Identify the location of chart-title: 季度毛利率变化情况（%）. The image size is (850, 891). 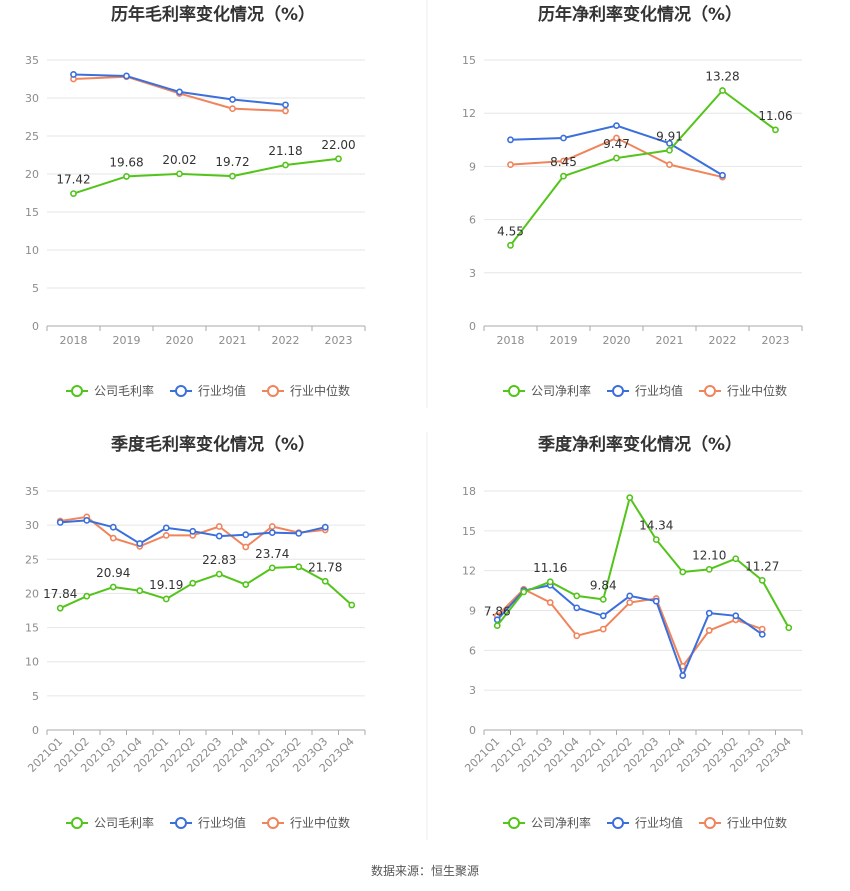
(213, 444).